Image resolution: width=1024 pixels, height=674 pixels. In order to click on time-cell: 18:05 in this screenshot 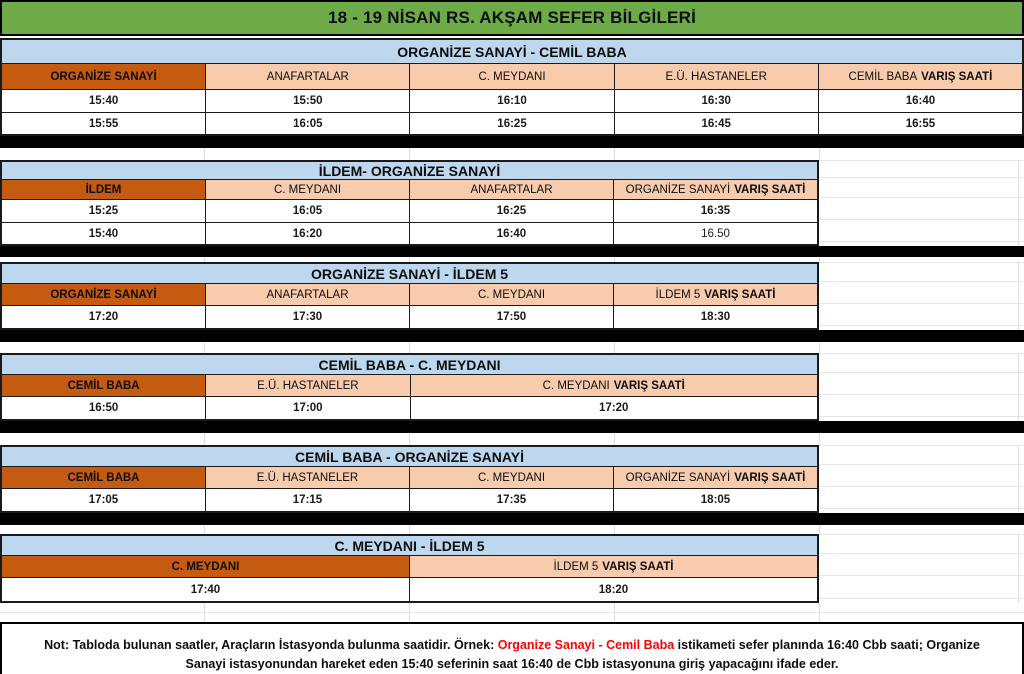, I will do `click(715, 500)`.